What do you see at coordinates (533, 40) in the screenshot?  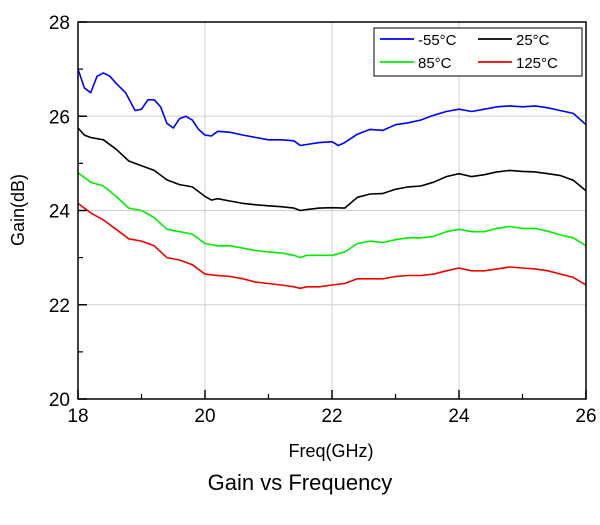 I see `legend-label: 25°C` at bounding box center [533, 40].